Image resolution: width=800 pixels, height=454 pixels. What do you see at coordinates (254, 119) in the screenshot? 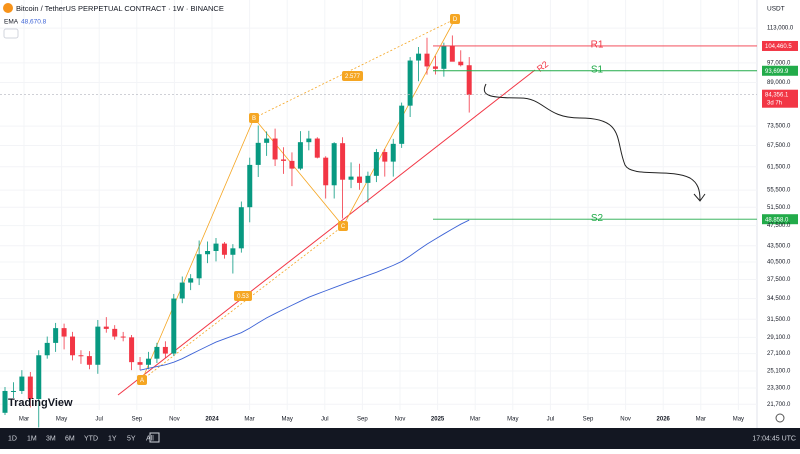
I see `point-label: B` at bounding box center [254, 119].